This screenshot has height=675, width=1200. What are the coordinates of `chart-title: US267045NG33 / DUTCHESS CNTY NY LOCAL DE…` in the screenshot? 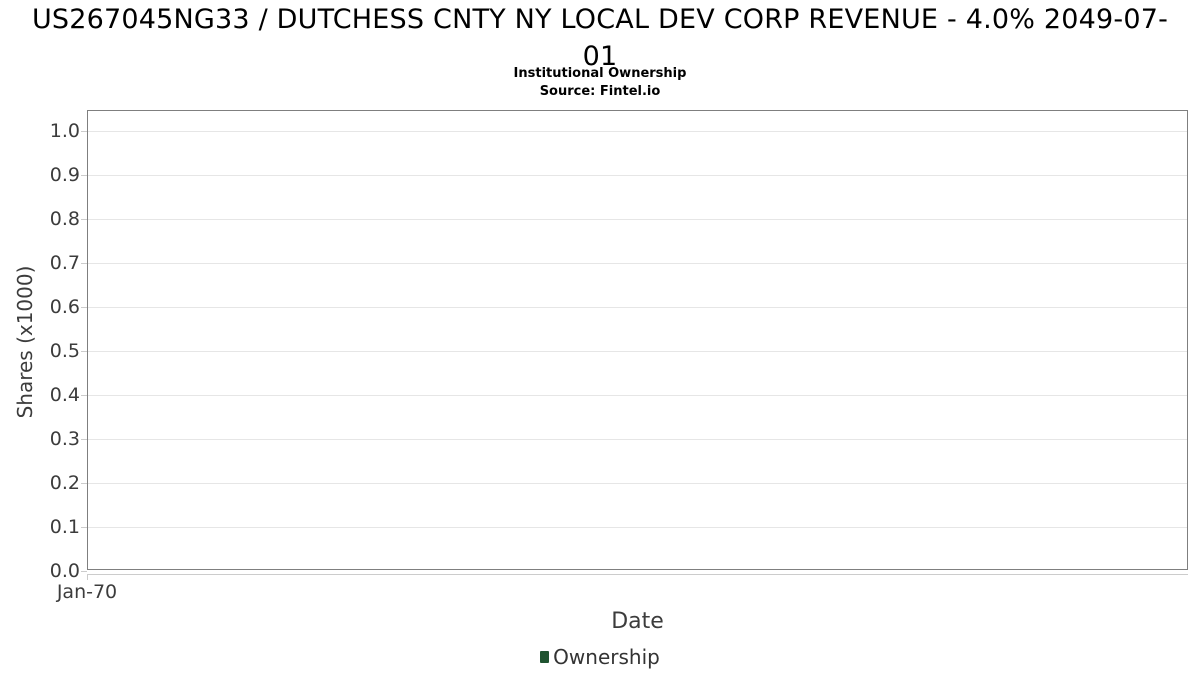 It's located at (600, 38).